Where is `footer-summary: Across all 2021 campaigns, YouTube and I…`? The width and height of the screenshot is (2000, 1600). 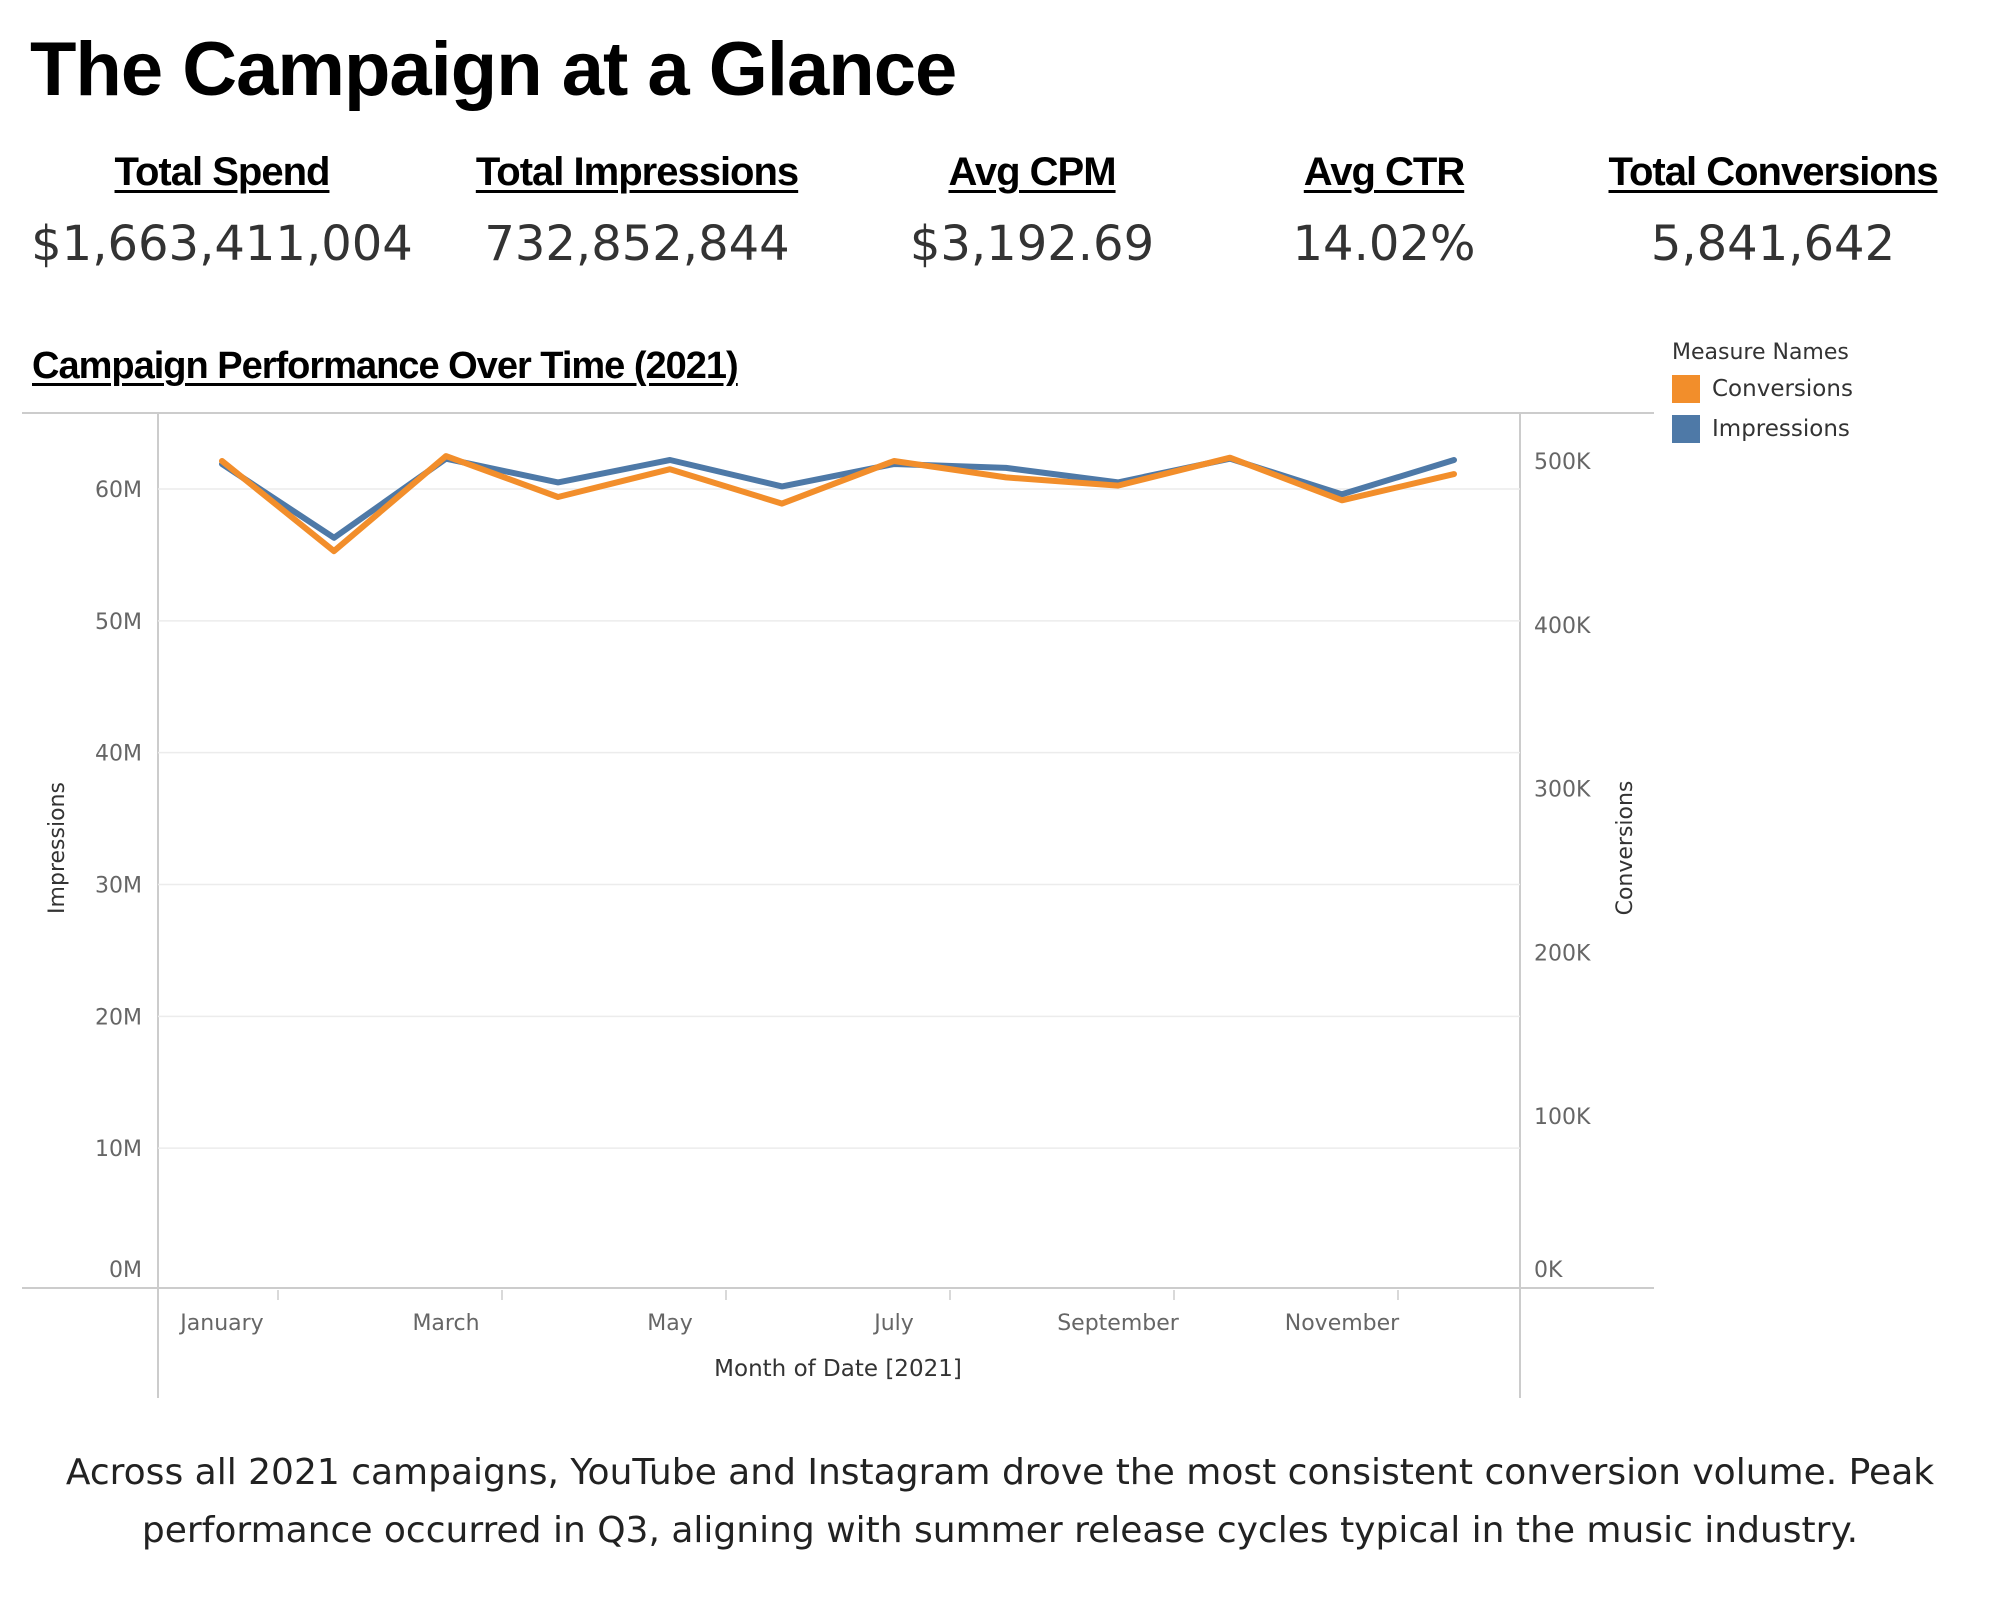 footer-summary: Across all 2021 campaigns, YouTube and I… is located at coordinates (1000, 1501).